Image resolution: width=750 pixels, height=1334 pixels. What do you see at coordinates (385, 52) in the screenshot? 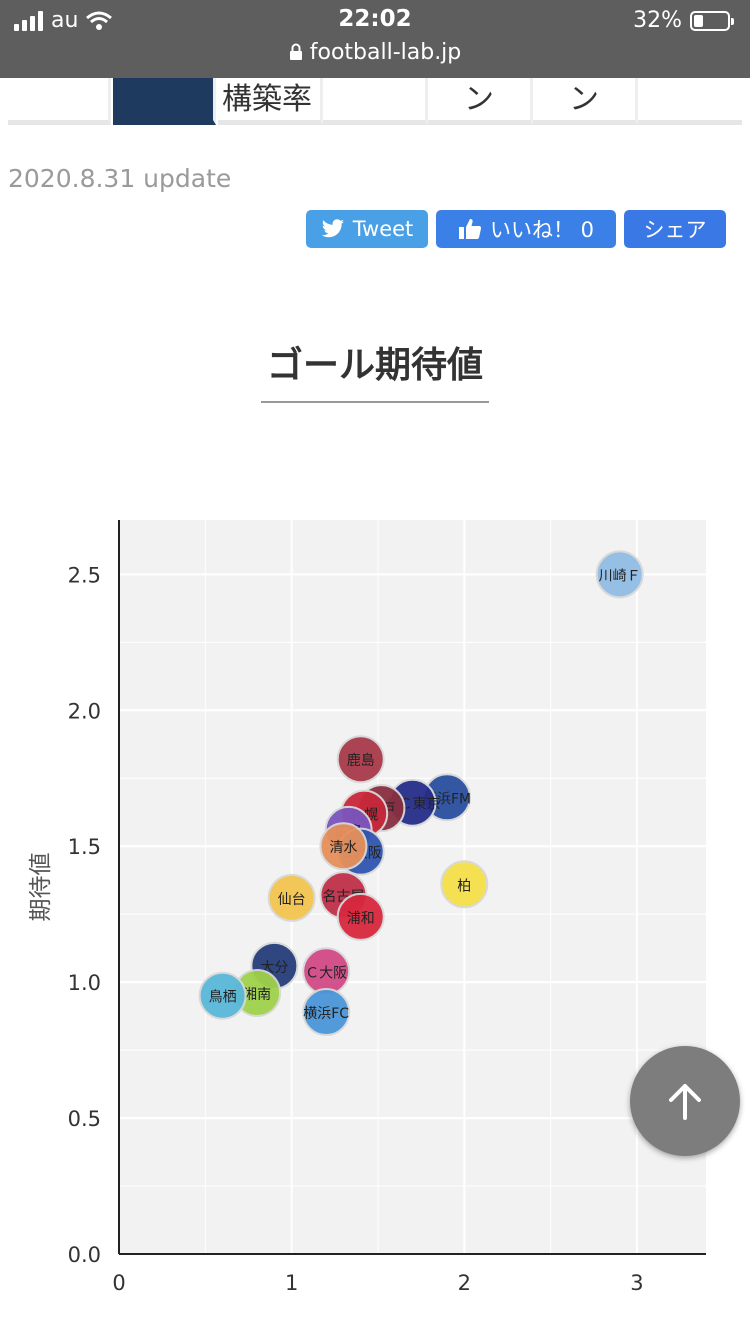
I see `url-text: football-lab.jp` at bounding box center [385, 52].